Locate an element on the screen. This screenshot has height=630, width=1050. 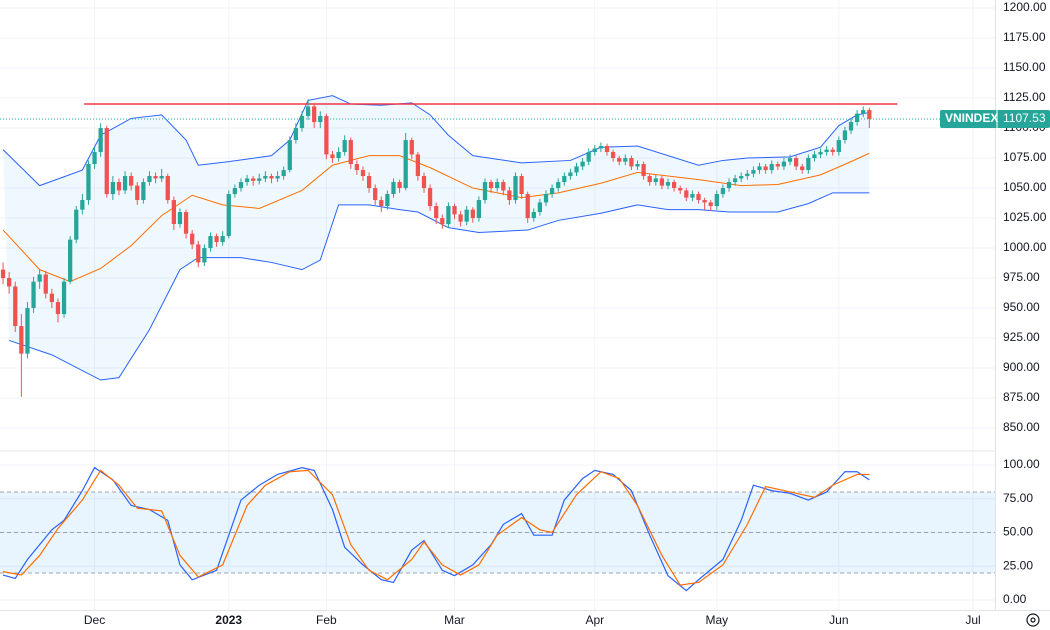
y-tick-label: 875.00 is located at coordinates (1021, 397).